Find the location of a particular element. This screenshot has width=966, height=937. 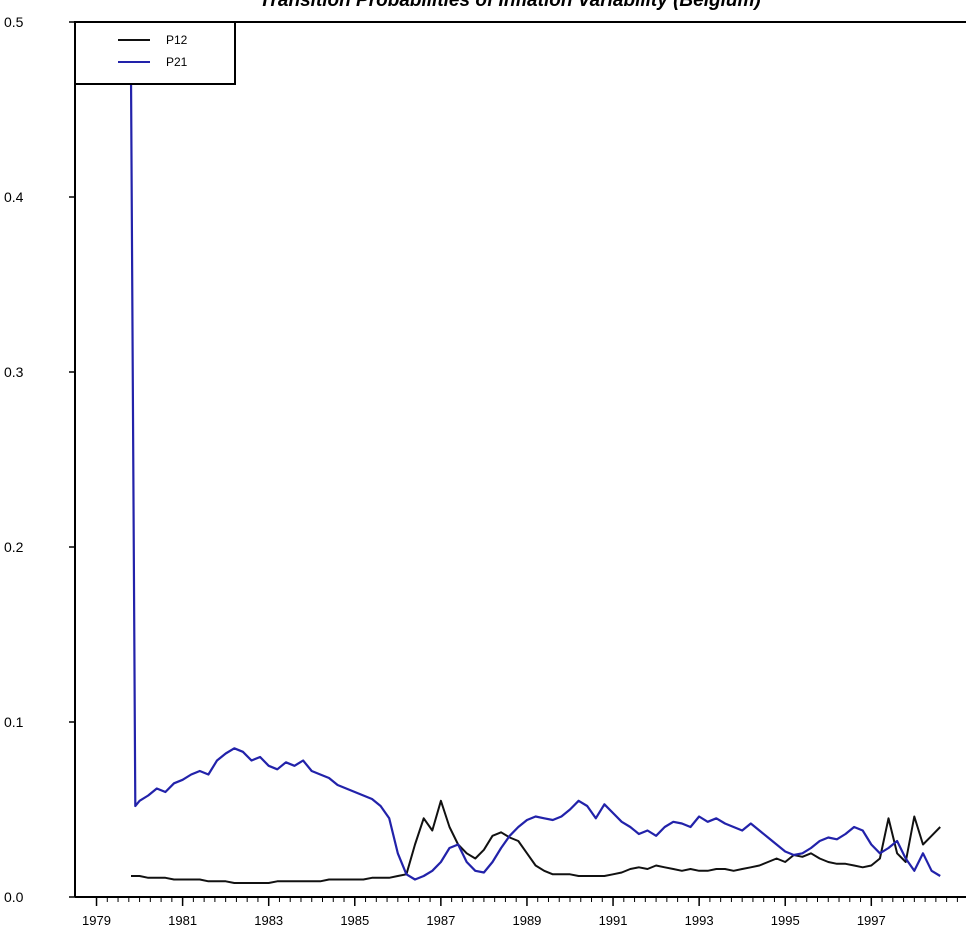

legend-box is located at coordinates (155, 53).